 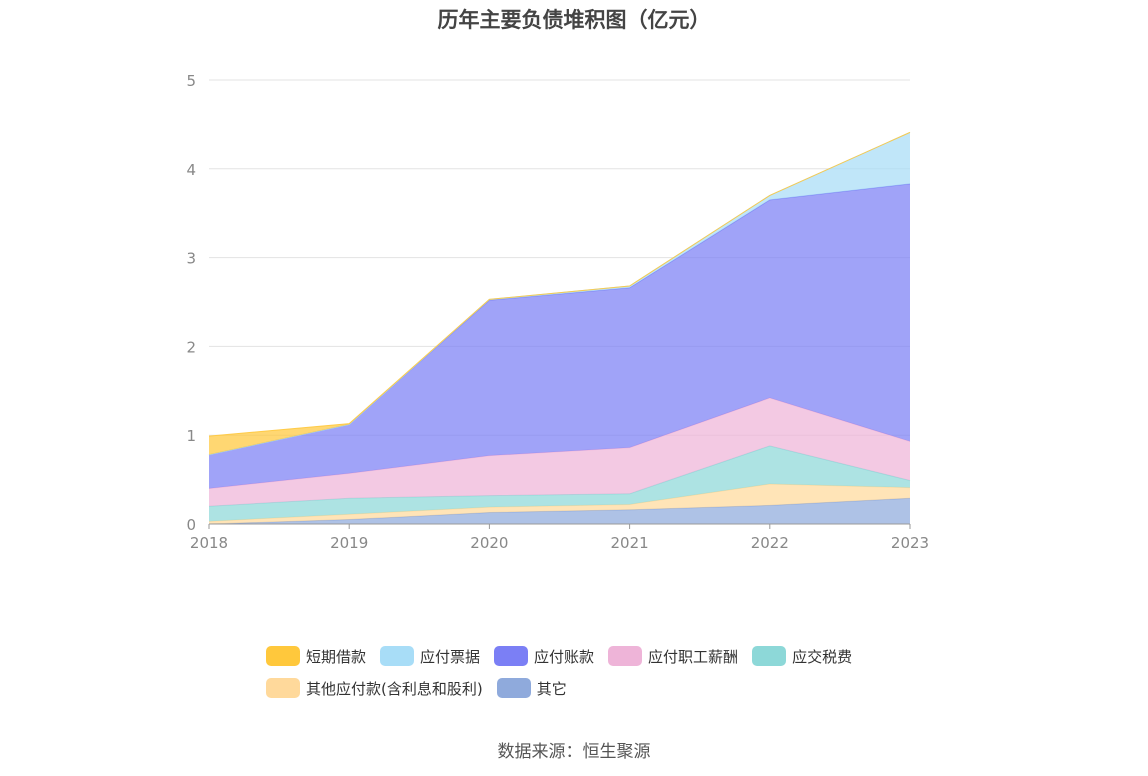 I want to click on x-tick-label: 2022, so click(x=770, y=543).